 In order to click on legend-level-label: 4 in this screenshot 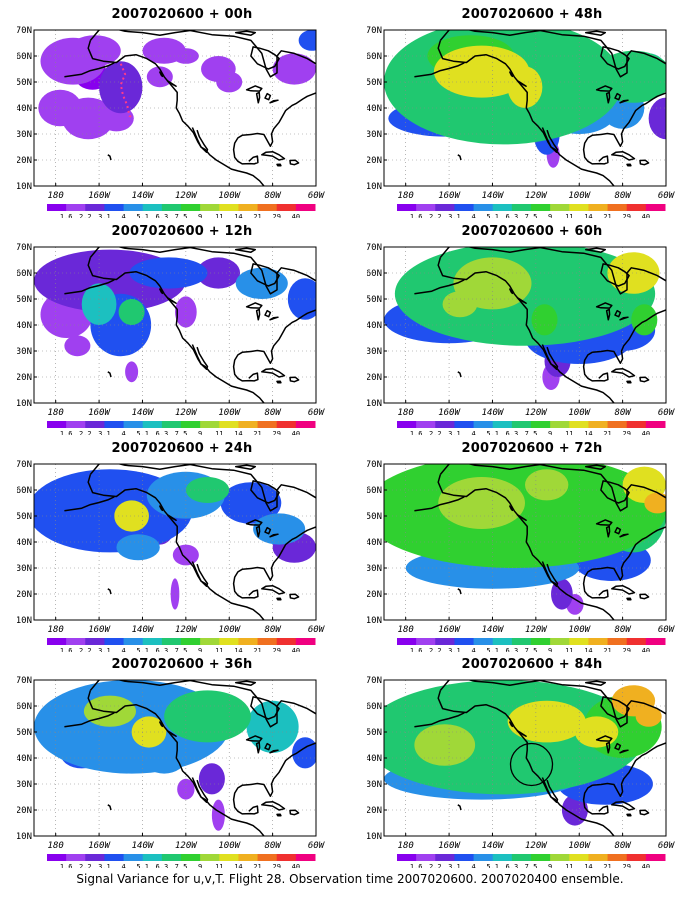, I will do `click(123, 865)`.